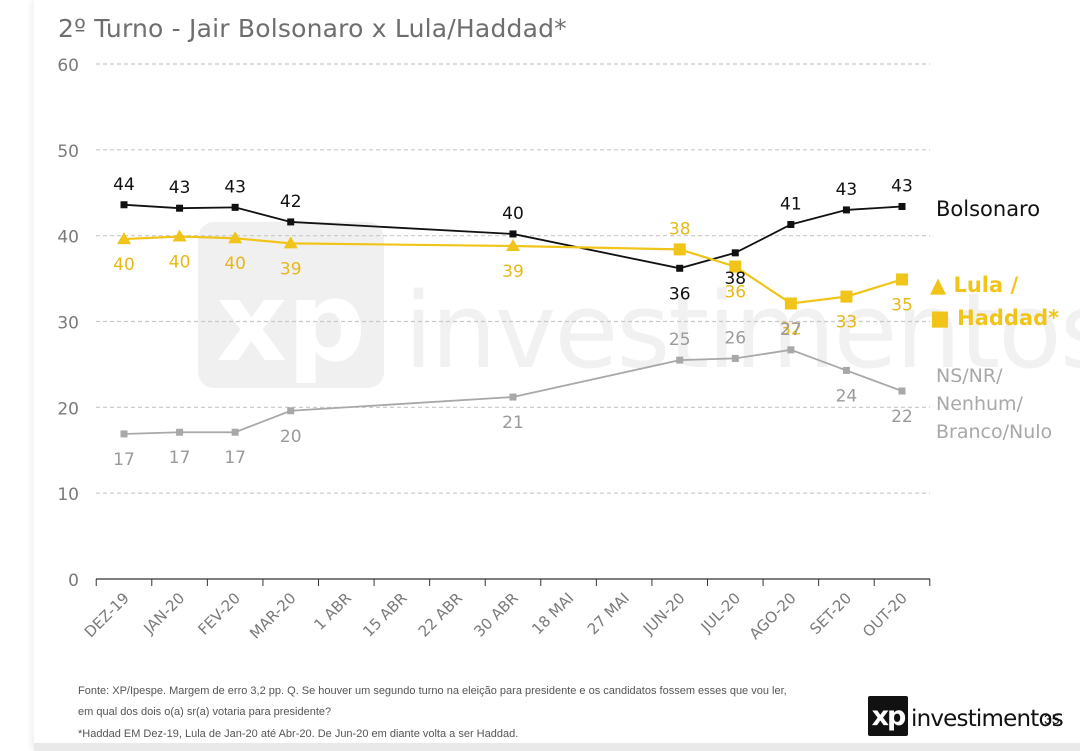 The image size is (1080, 751). I want to click on legend-lula-haddad-line-0: ▲ Lula /, so click(974, 285).